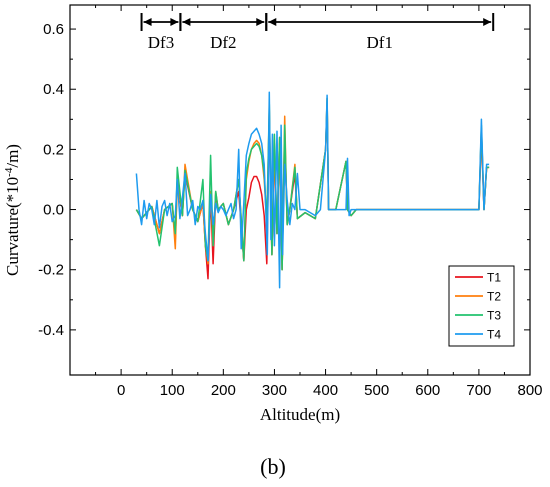 Image resolution: width=550 pixels, height=487 pixels. What do you see at coordinates (12, 156) in the screenshot?
I see `y-label-unit: /m)` at bounding box center [12, 156].